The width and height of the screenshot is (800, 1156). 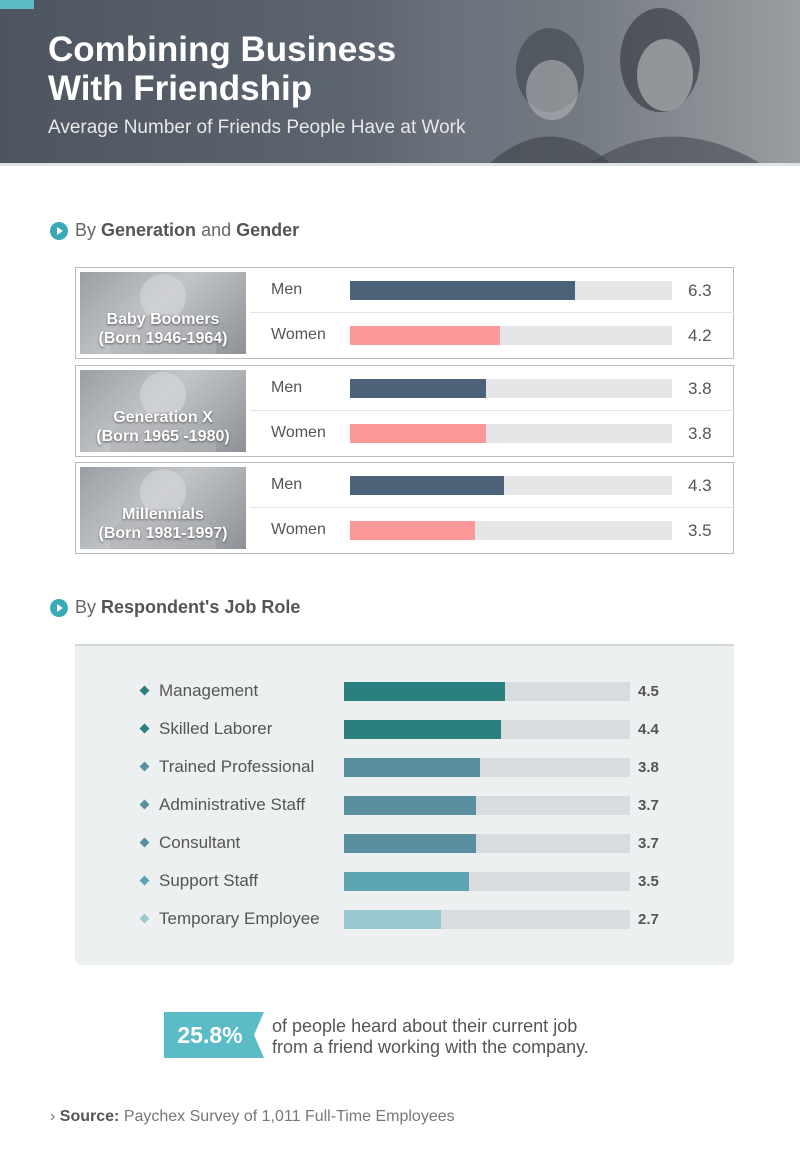 What do you see at coordinates (17, 4) in the screenshot?
I see `accent-tab` at bounding box center [17, 4].